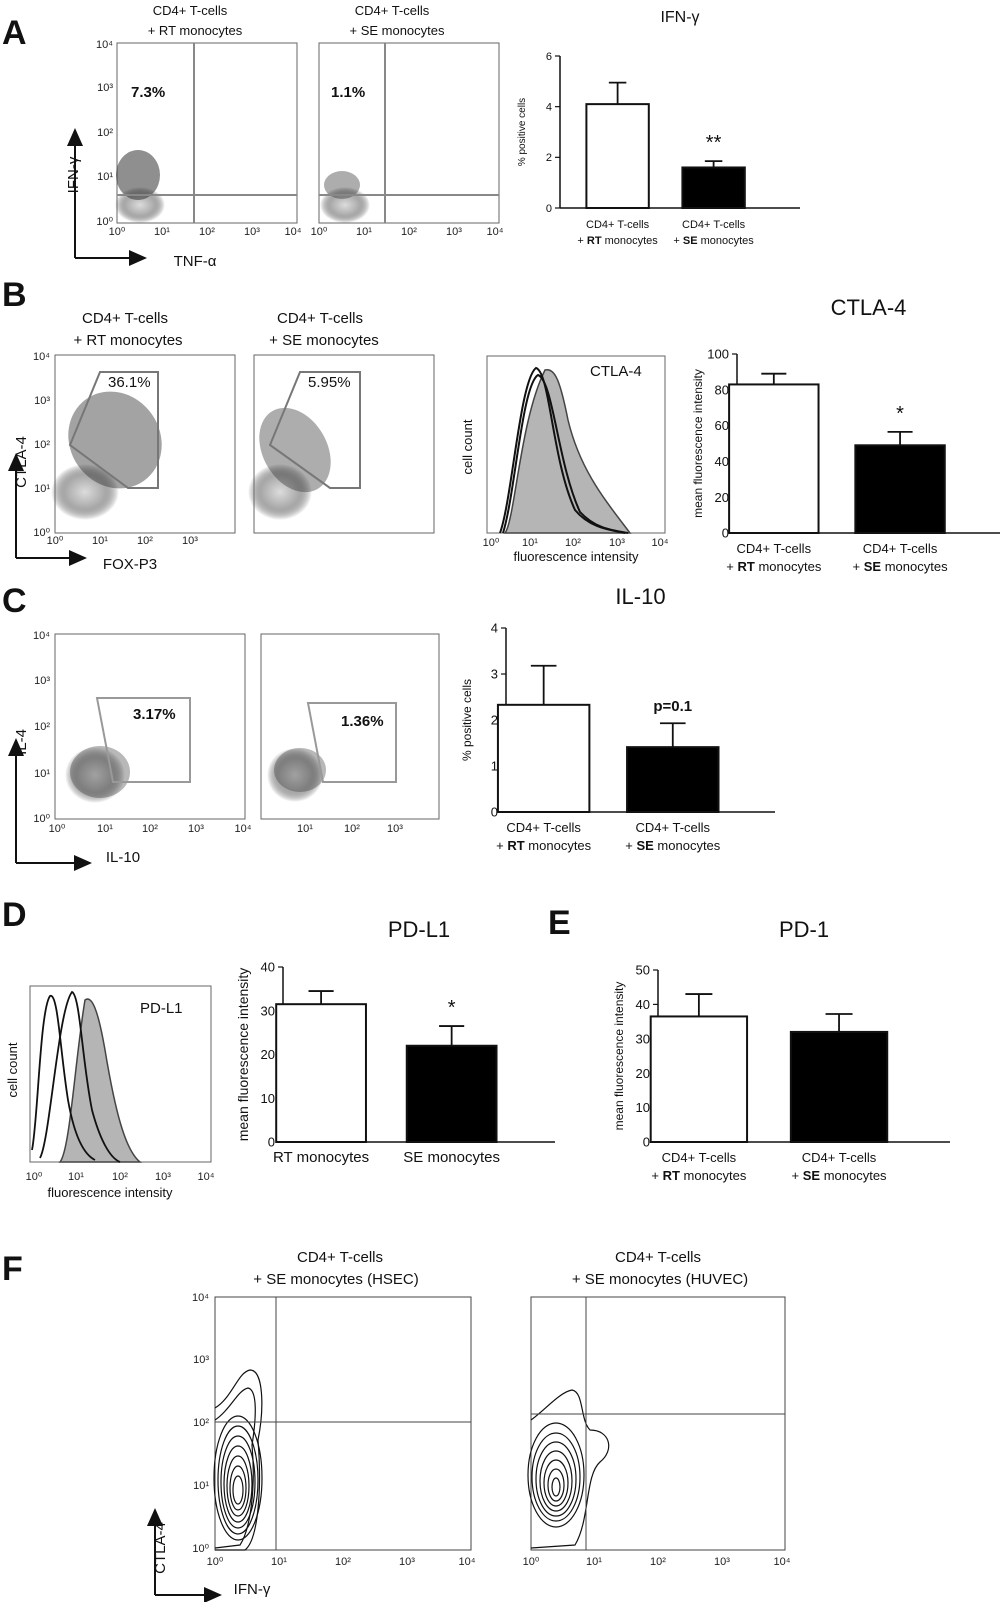 The height and width of the screenshot is (1602, 1000). Describe the element at coordinates (660, 543) in the screenshot. I see `b-hist-xtick-4: 10⁴` at that location.